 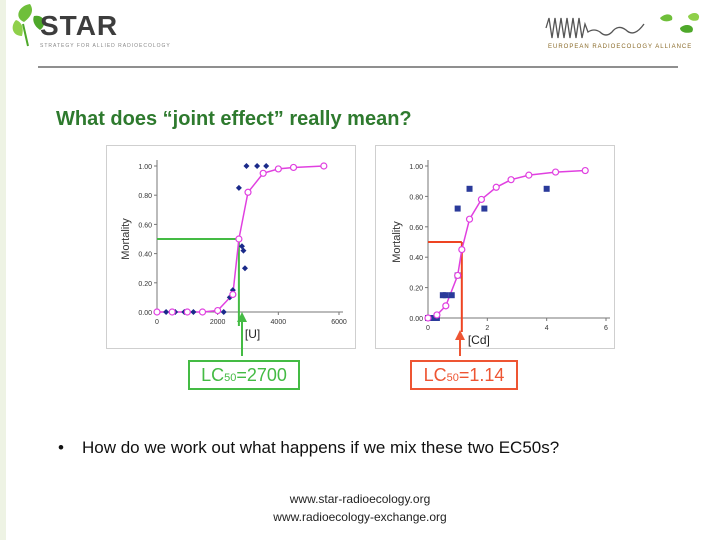 I want to click on slide-title: What does “joint effect” really mean?, so click(x=234, y=119).